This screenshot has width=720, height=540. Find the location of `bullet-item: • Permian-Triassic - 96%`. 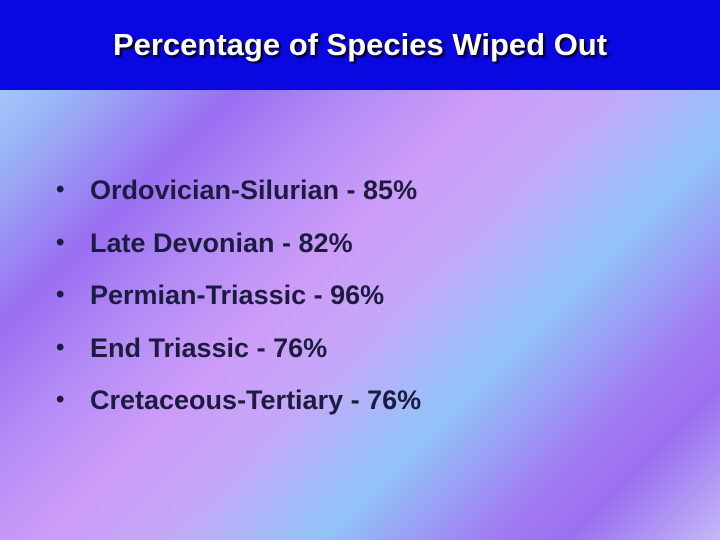

bullet-item: • Permian-Triassic - 96% is located at coordinates (238, 295).